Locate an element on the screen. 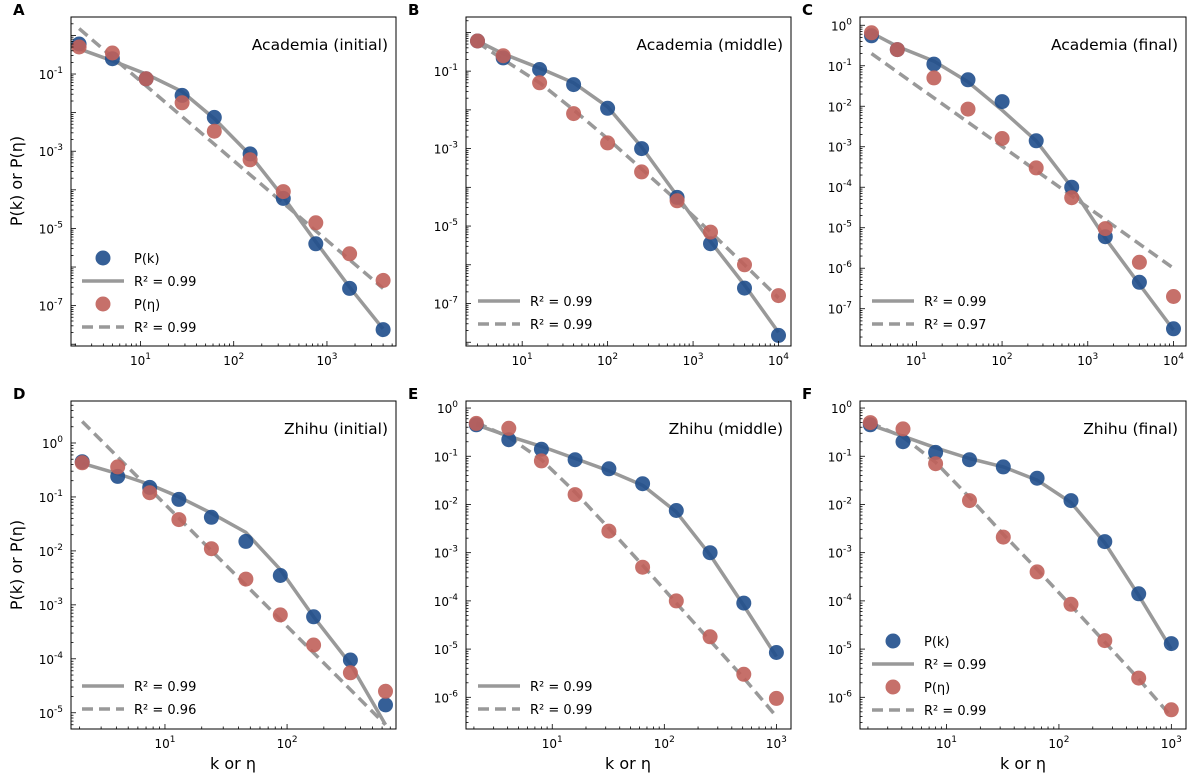 The width and height of the screenshot is (1188, 778). y-tick-label: 10⁻⁷ is located at coordinates (51, 306).